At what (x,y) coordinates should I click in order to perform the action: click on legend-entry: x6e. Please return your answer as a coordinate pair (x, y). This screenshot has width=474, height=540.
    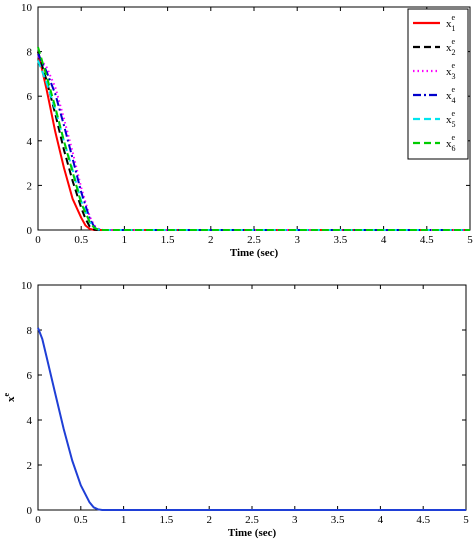
    Looking at the image, I should click on (451, 143).